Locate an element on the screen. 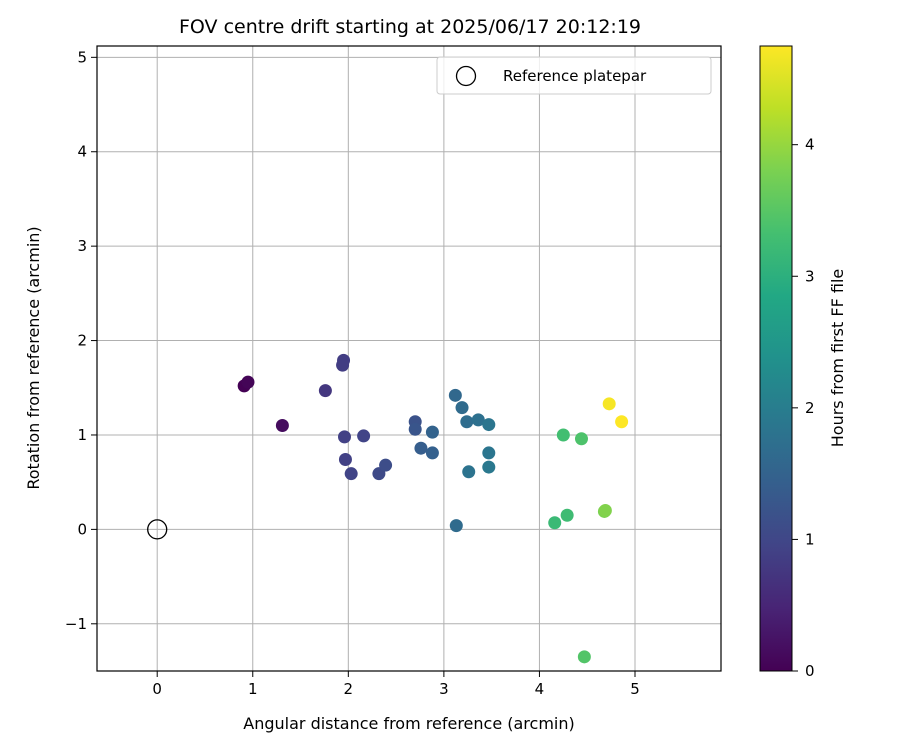 This screenshot has width=900, height=754. y-tick-label: 5 is located at coordinates (82, 57).